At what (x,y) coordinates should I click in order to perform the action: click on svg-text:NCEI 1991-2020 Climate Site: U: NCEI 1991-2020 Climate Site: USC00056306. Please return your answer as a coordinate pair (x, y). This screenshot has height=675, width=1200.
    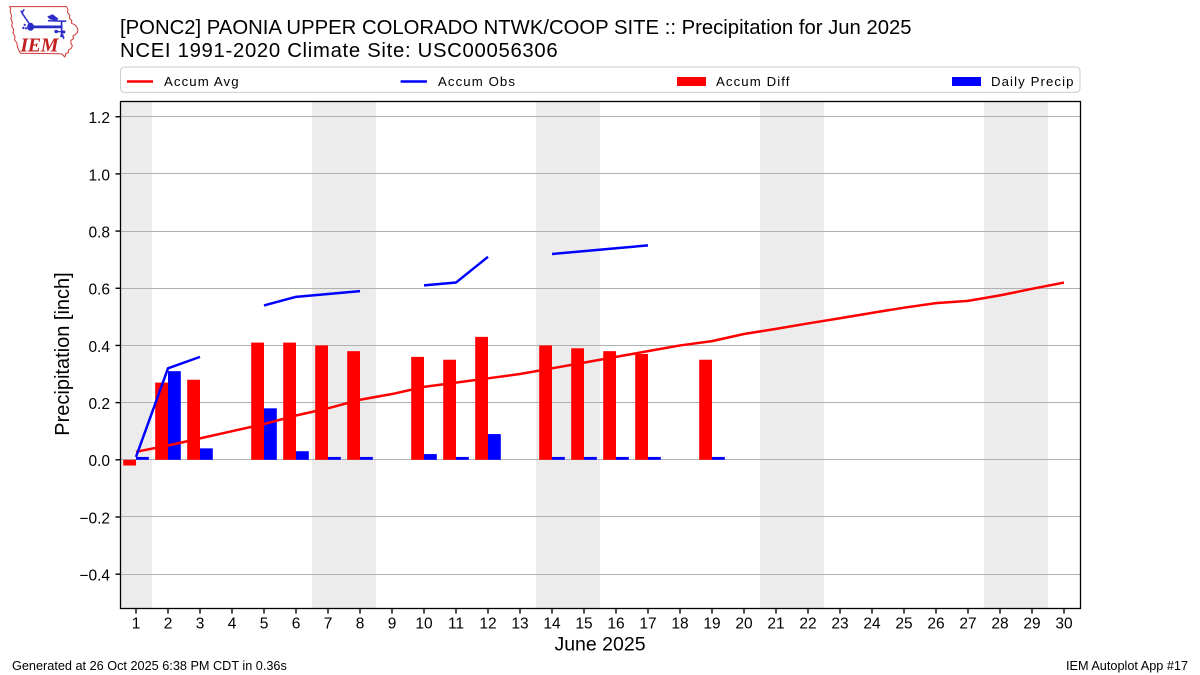
    Looking at the image, I should click on (339, 51).